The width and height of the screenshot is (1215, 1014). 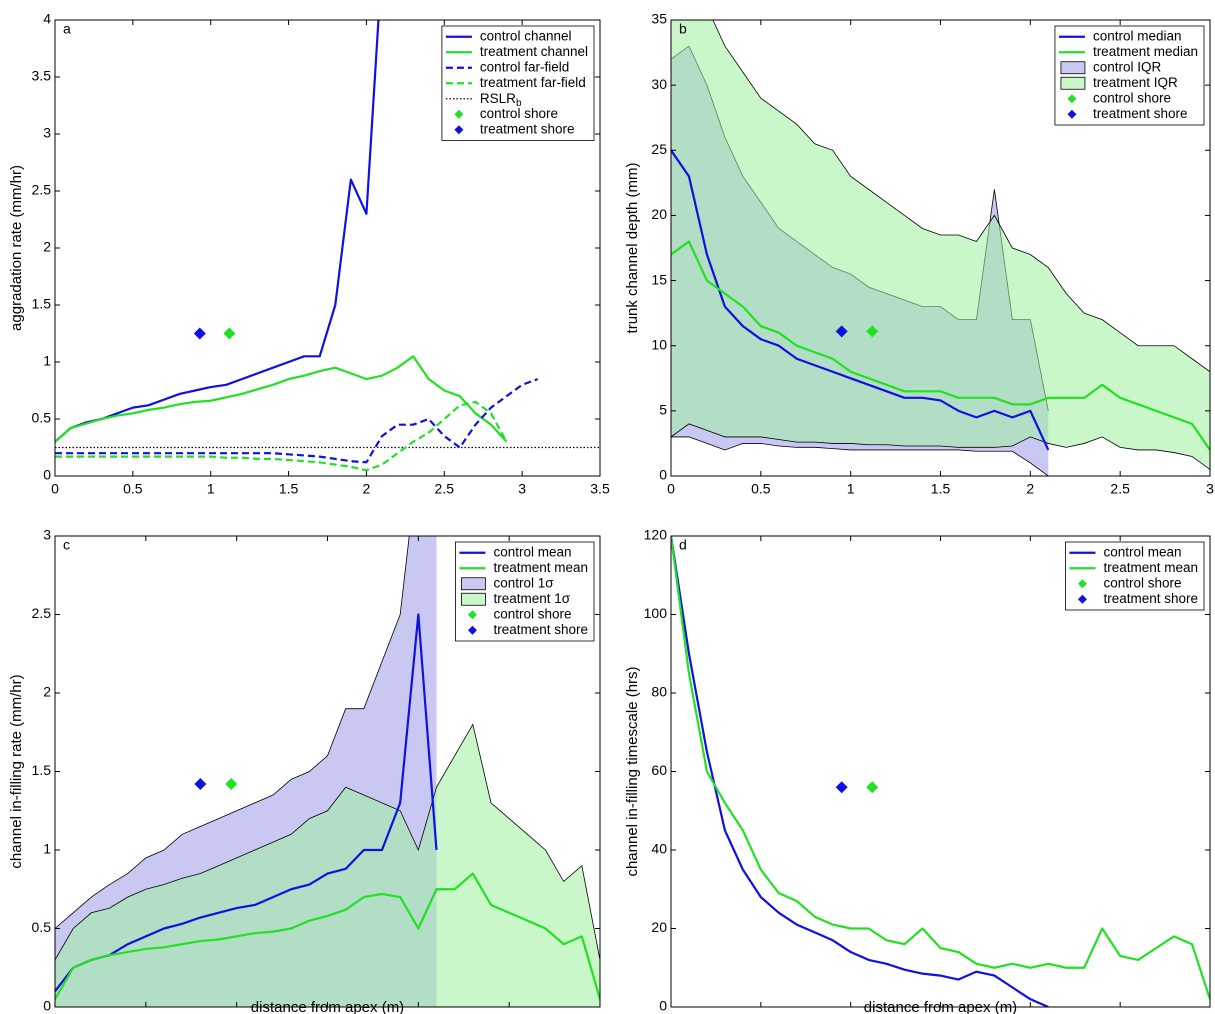 What do you see at coordinates (1137, 35) in the screenshot?
I see `legend-label: control median` at bounding box center [1137, 35].